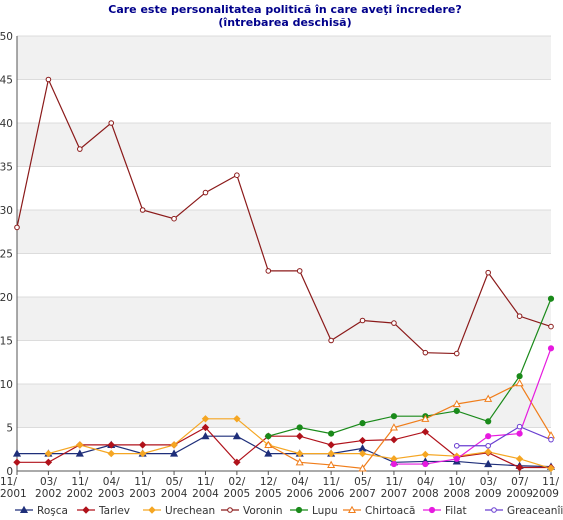  Describe the element at coordinates (390, 511) in the screenshot. I see `legend-label: Chirtoacă` at that location.